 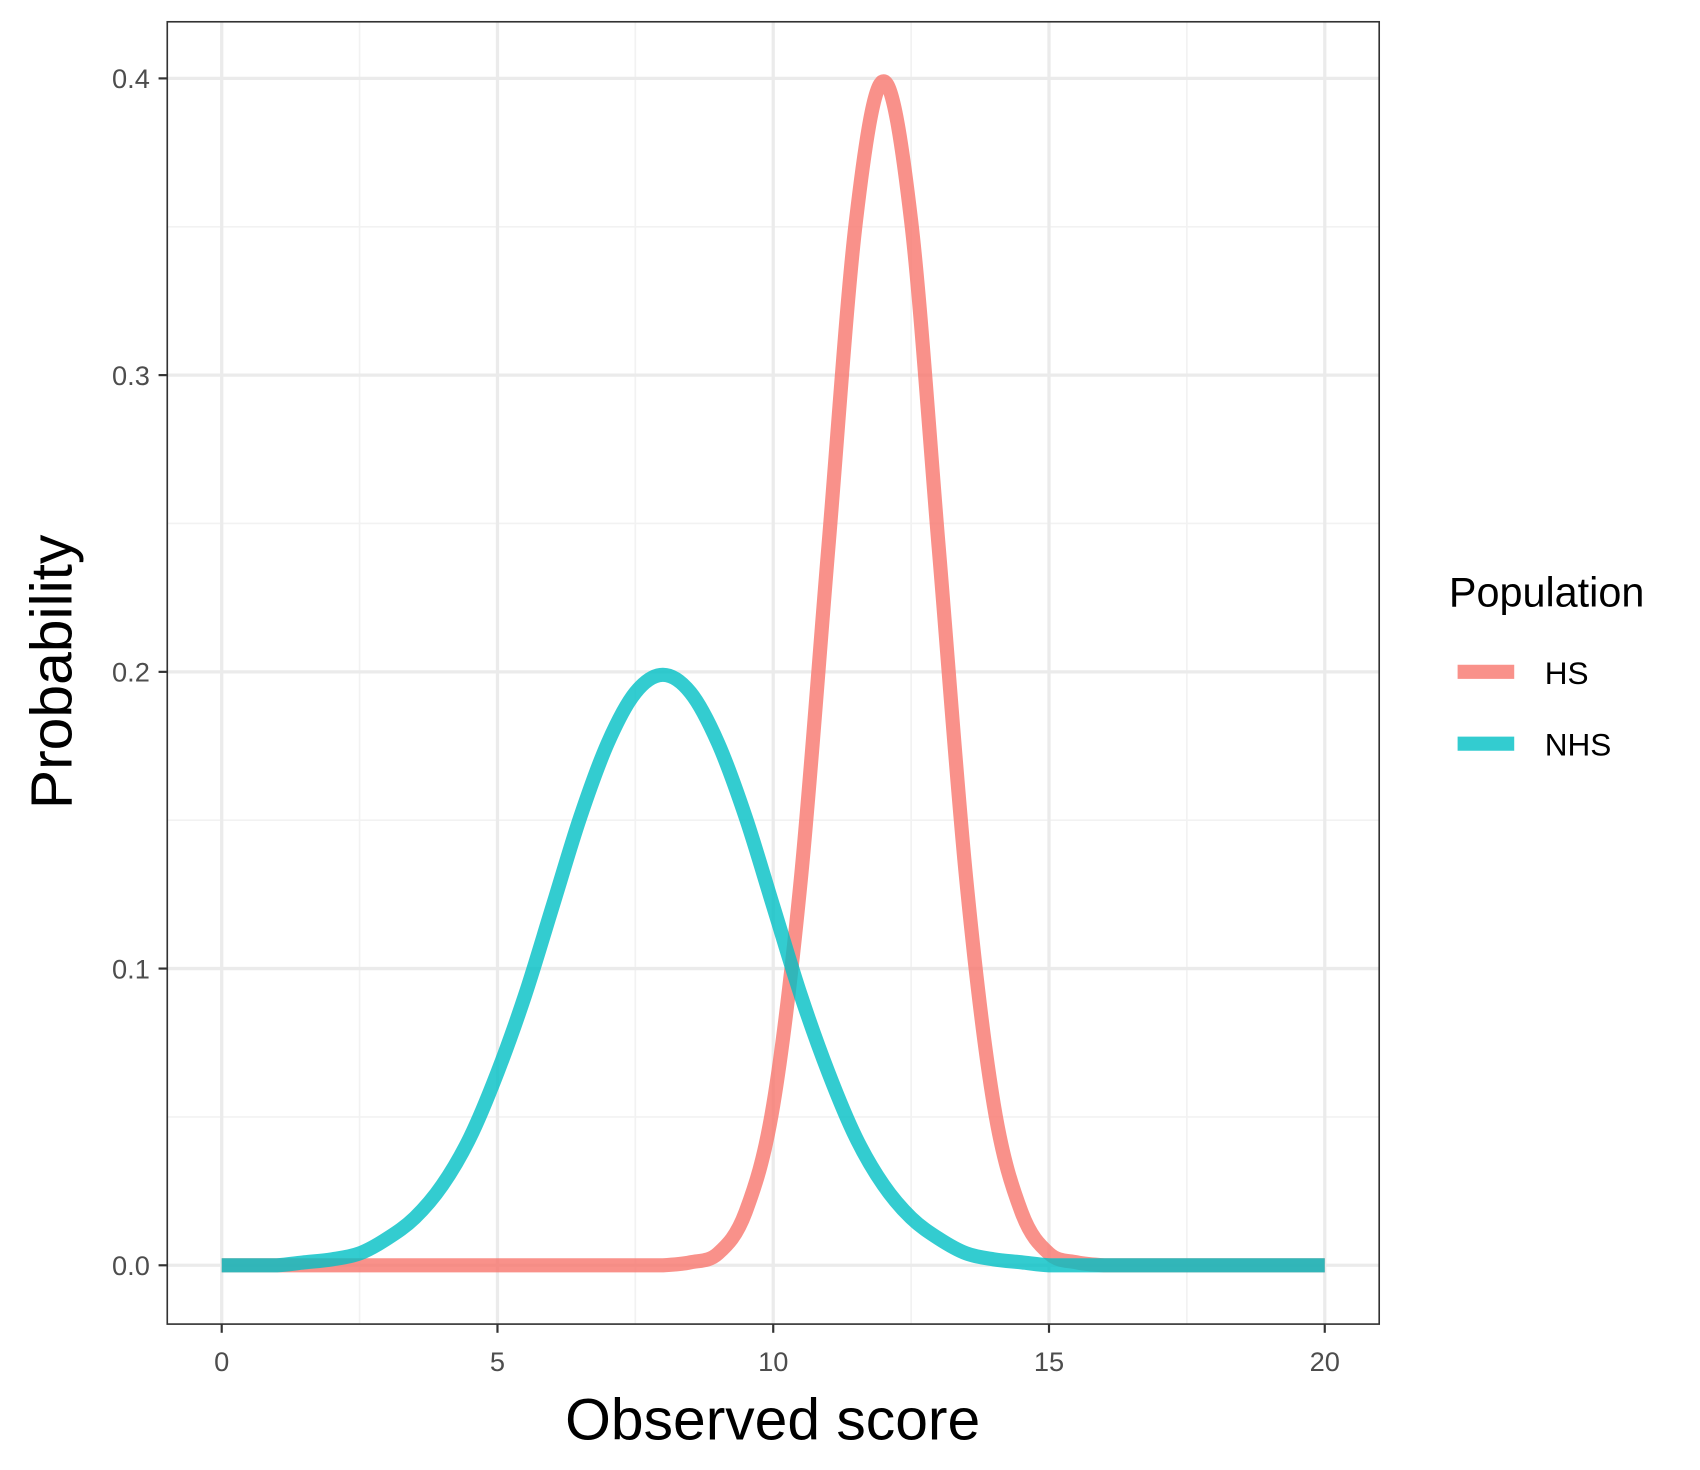 What do you see at coordinates (497, 1361) in the screenshot?
I see `x-tick-label: 5` at bounding box center [497, 1361].